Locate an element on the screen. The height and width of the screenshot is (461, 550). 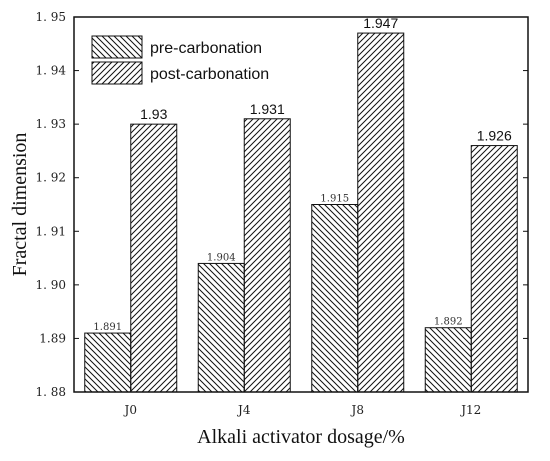
x-axis-title: Alkali activator dosage/% is located at coordinates (301, 437).